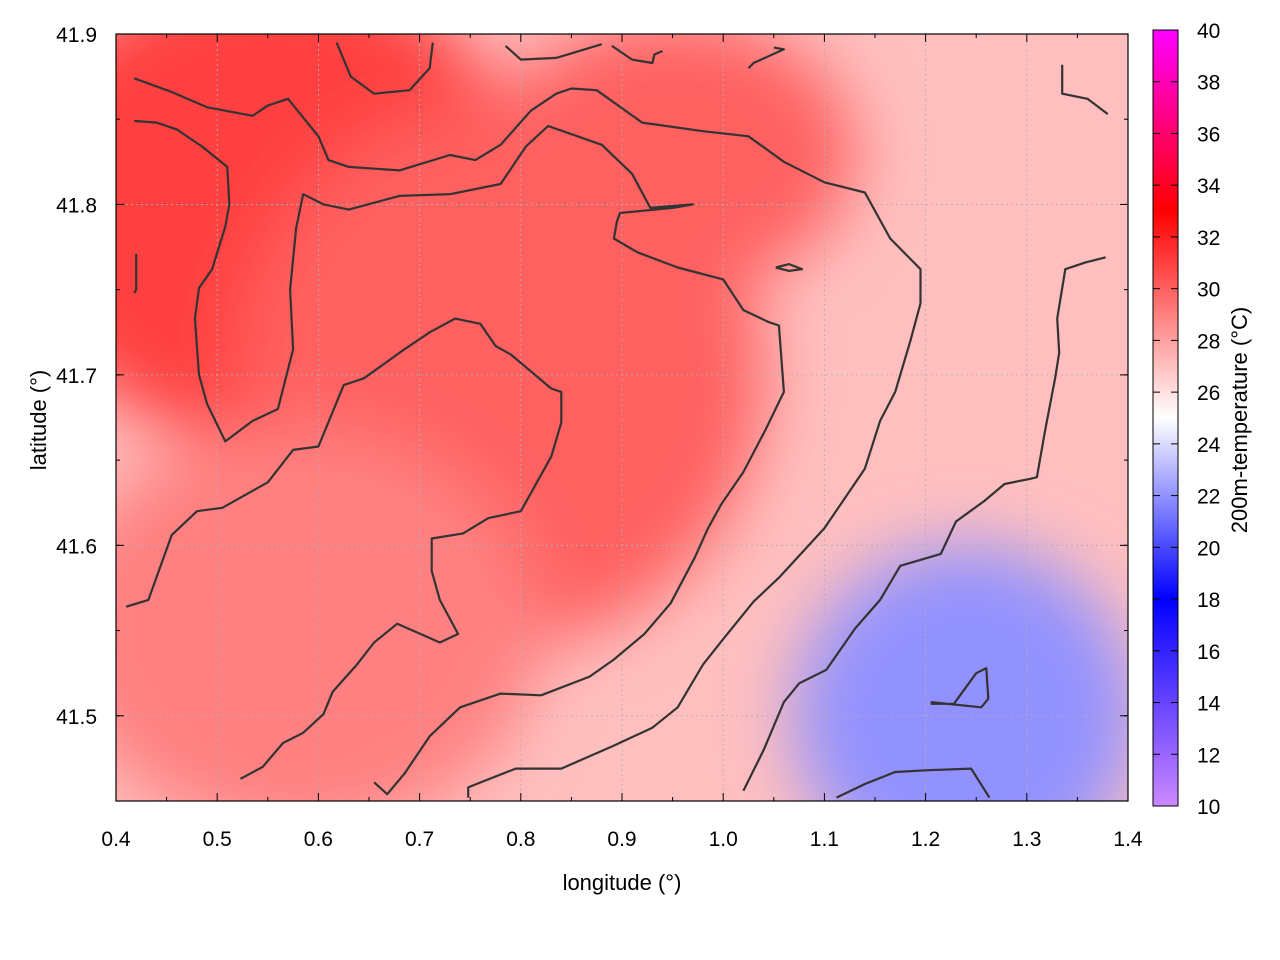 The height and width of the screenshot is (960, 1280). Describe the element at coordinates (622, 882) in the screenshot. I see `x-axis-title: longitude (°)` at that location.